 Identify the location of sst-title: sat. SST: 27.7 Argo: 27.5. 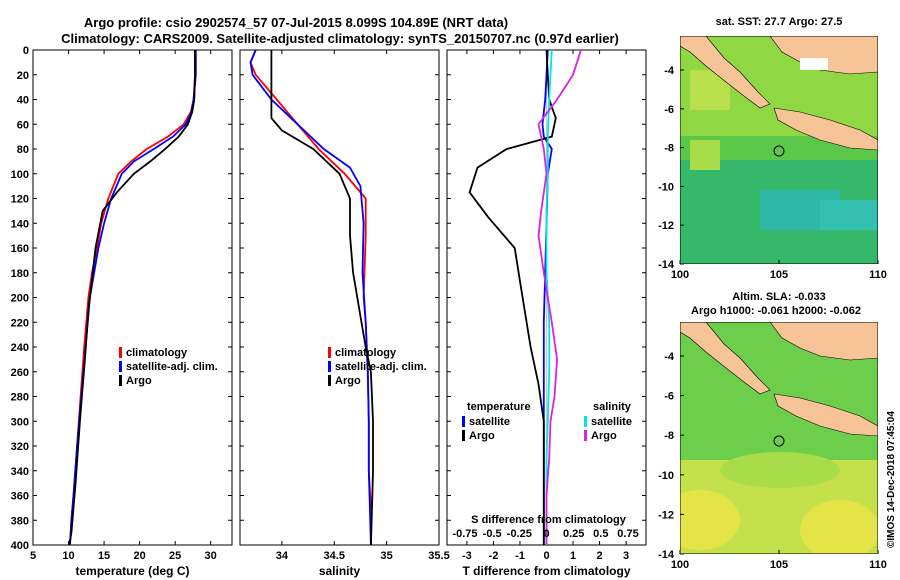
(779, 22).